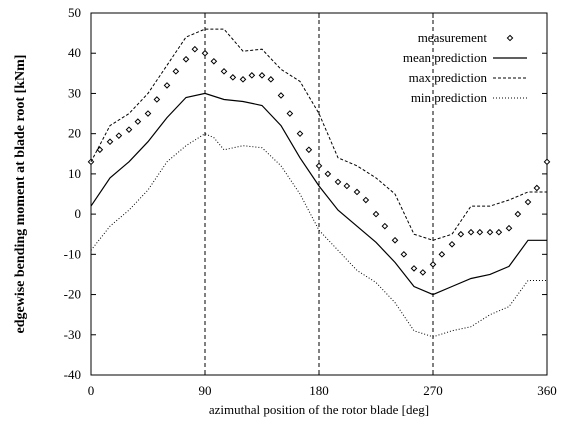  I want to click on y-tick-label: 40, so click(74, 52).